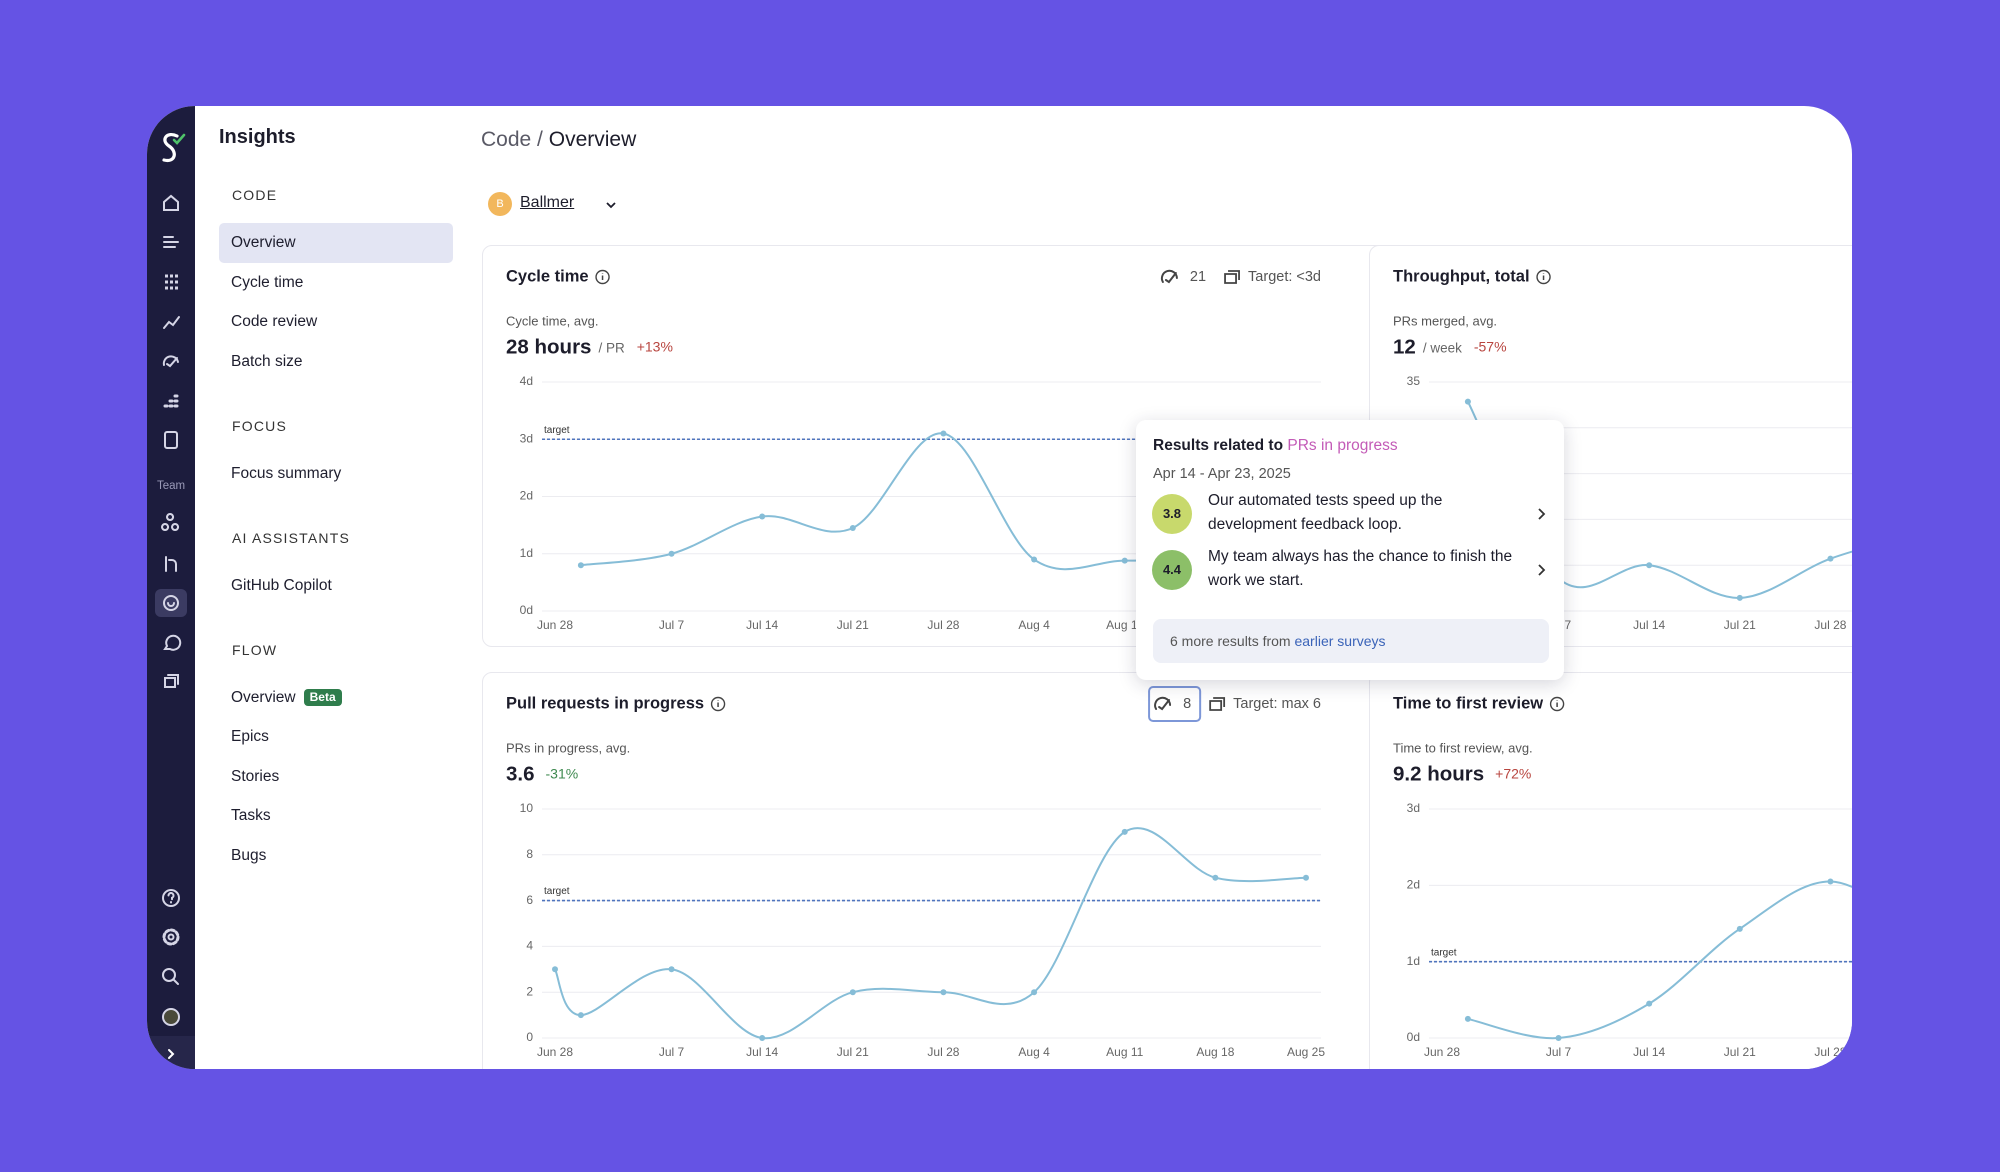 The height and width of the screenshot is (1172, 2000). Describe the element at coordinates (1442, 348) in the screenshot. I see `metric-unit: / week` at that location.